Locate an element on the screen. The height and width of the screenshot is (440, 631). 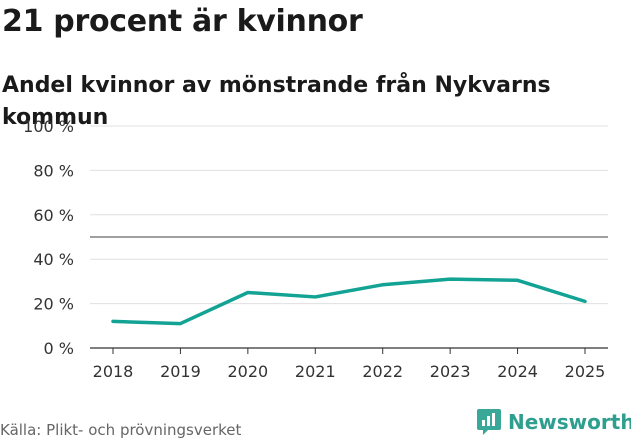
y-tick-label: 20 % is located at coordinates (53, 304).